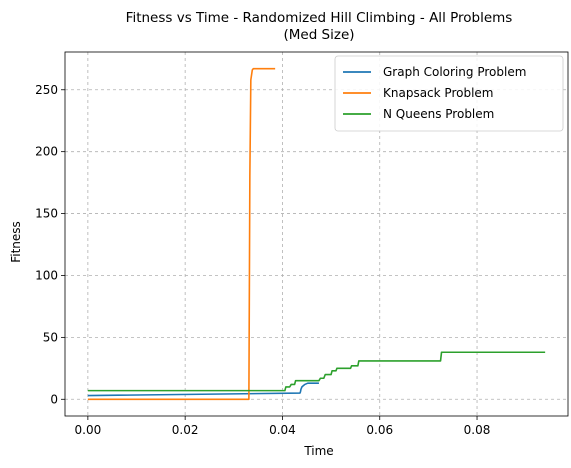  What do you see at coordinates (318, 35) in the screenshot?
I see `chart-subtitle: (Med Size)` at bounding box center [318, 35].